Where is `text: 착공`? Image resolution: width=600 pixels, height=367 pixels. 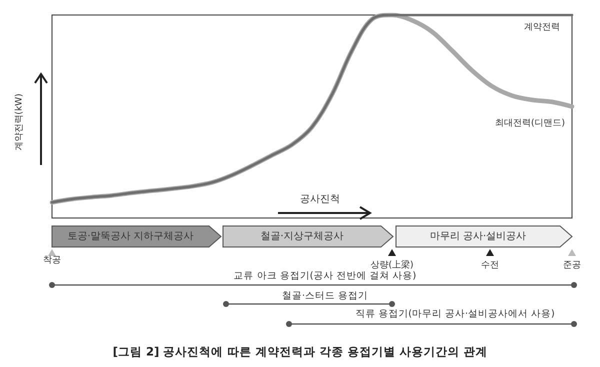 text: 착공 is located at coordinates (52, 261).